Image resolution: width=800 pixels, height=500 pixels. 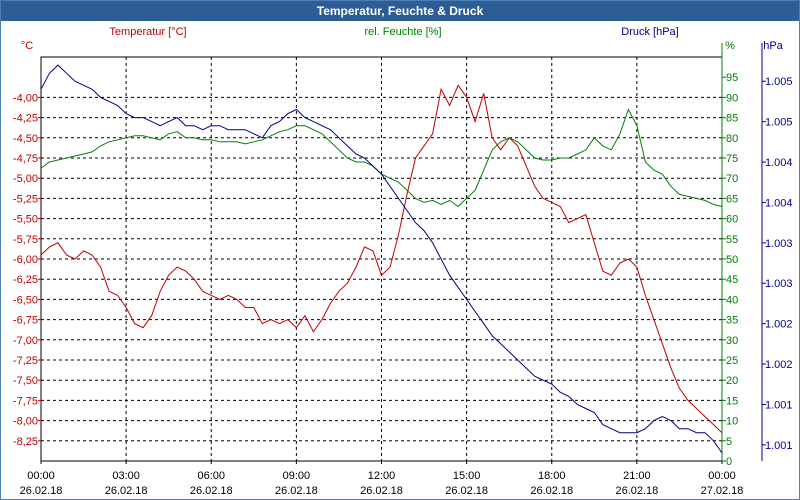 What do you see at coordinates (732, 381) in the screenshot?
I see `humidity-tick-label: 20` at bounding box center [732, 381].